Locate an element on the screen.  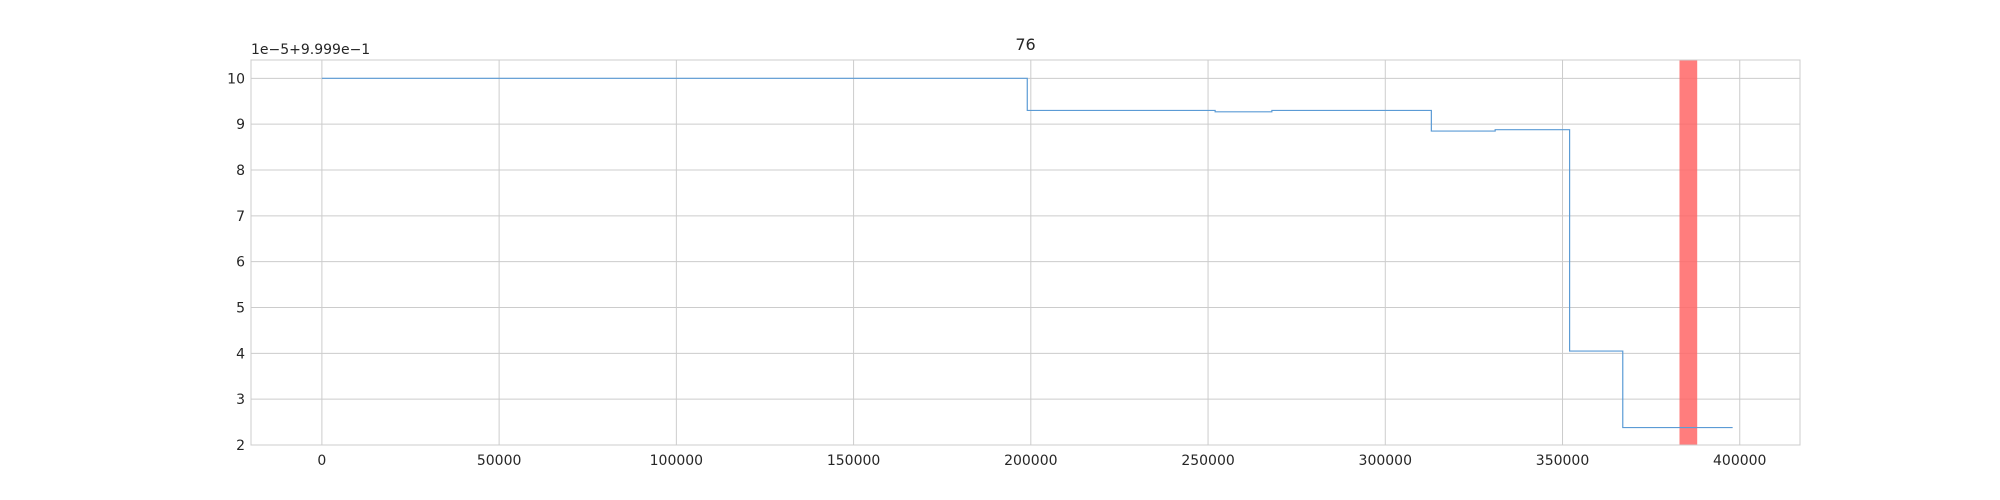
y-tick-label: 7 is located at coordinates (240, 217).